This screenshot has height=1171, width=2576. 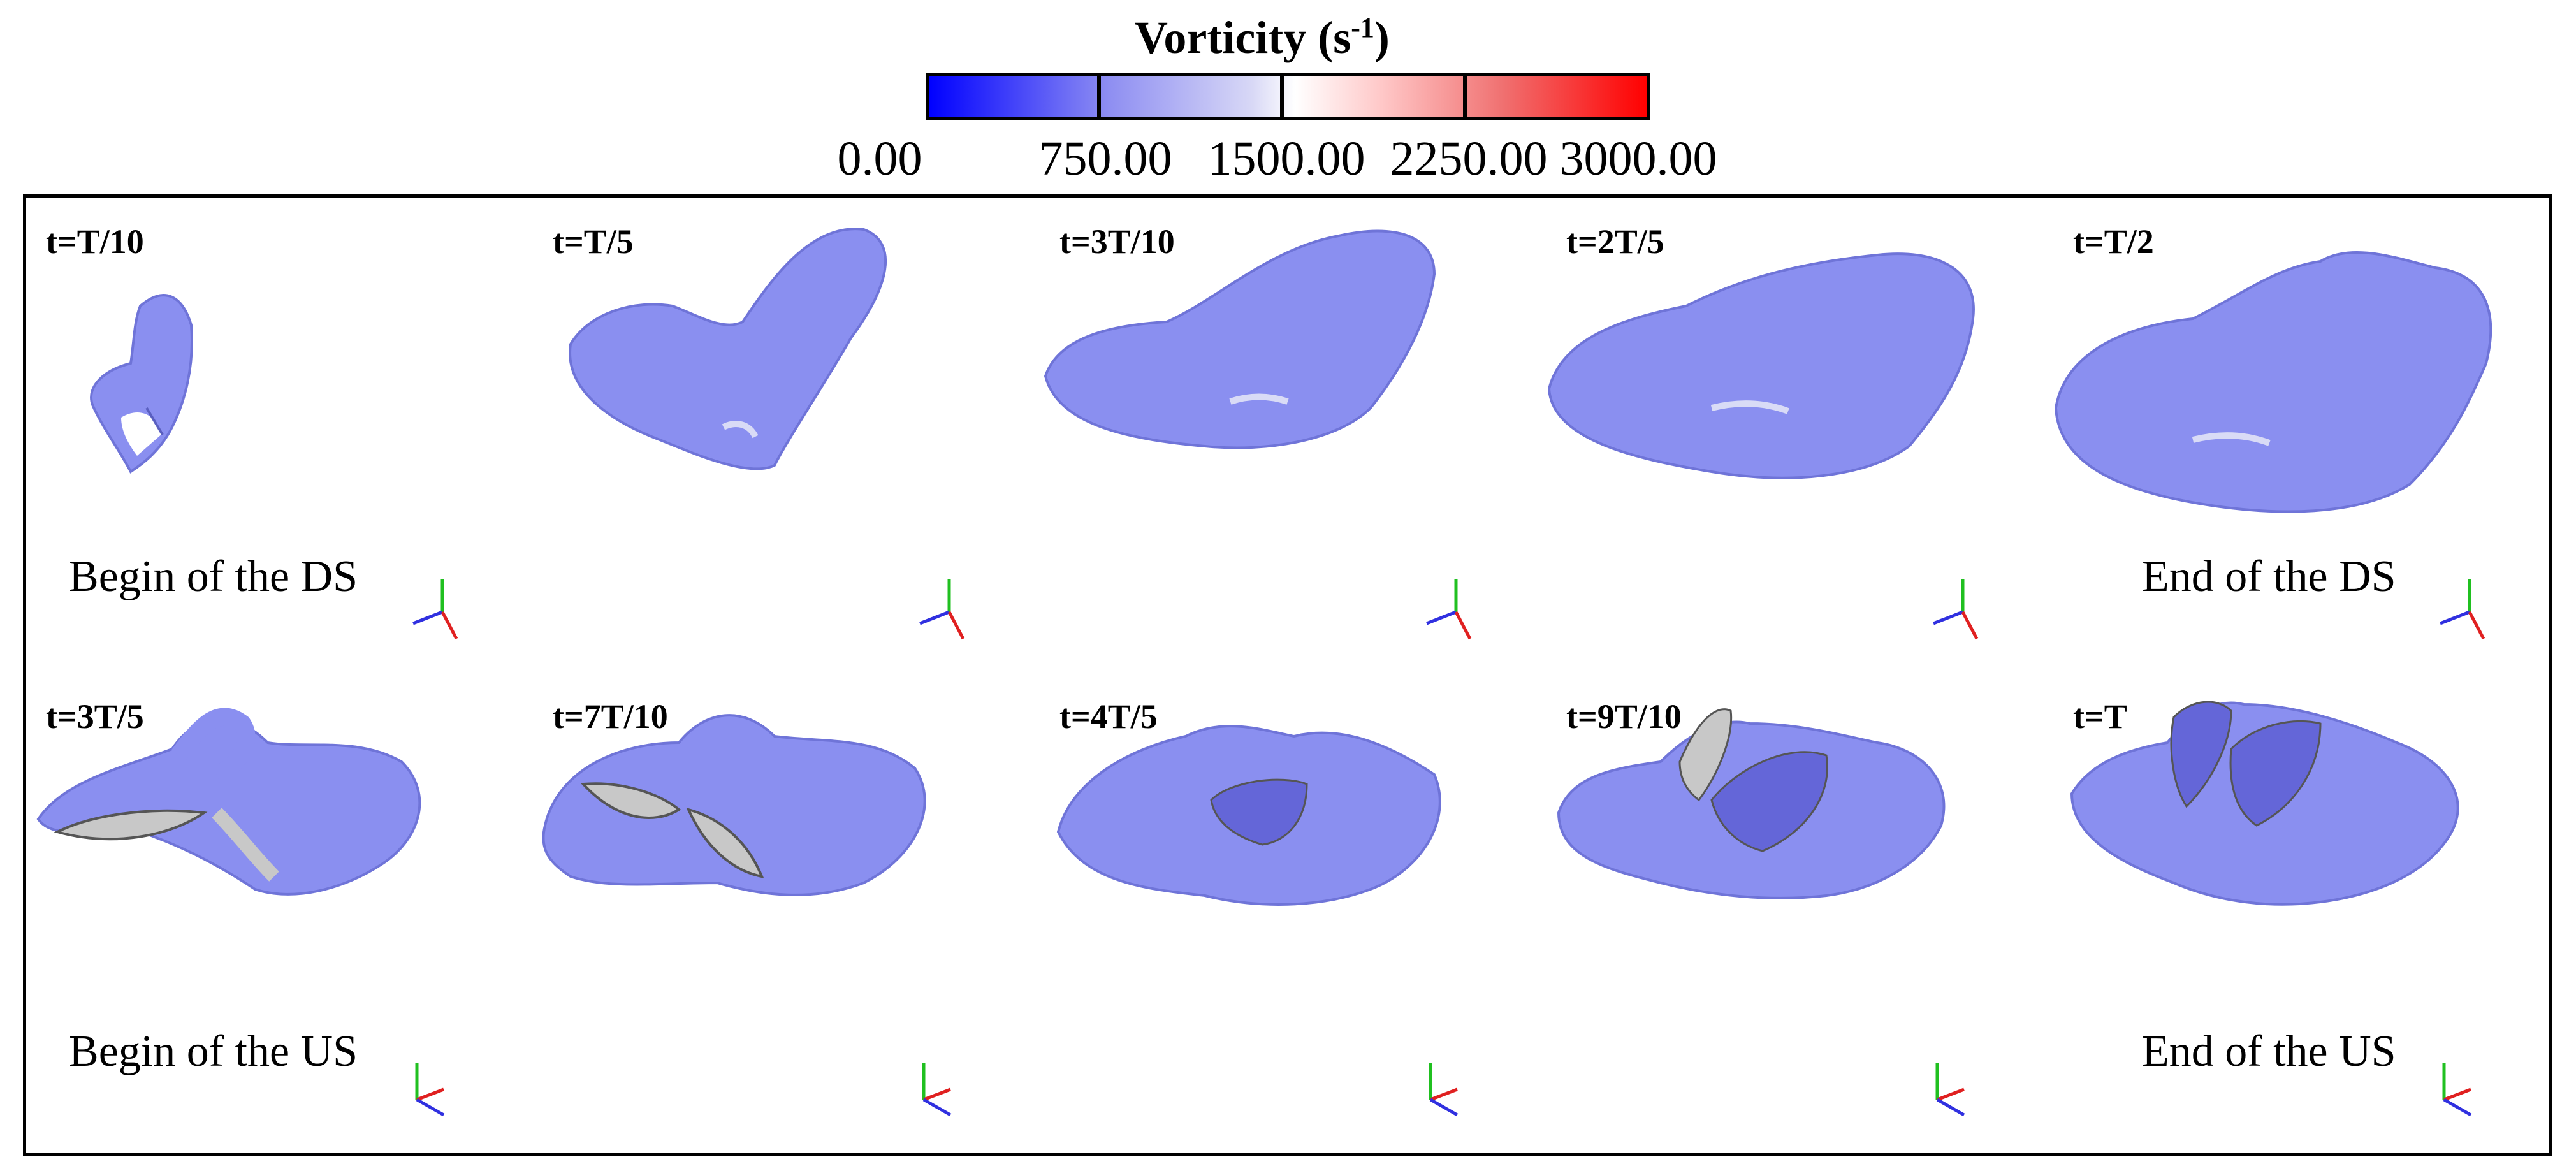 What do you see at coordinates (95, 716) in the screenshot?
I see `time-label: t=3T/5` at bounding box center [95, 716].